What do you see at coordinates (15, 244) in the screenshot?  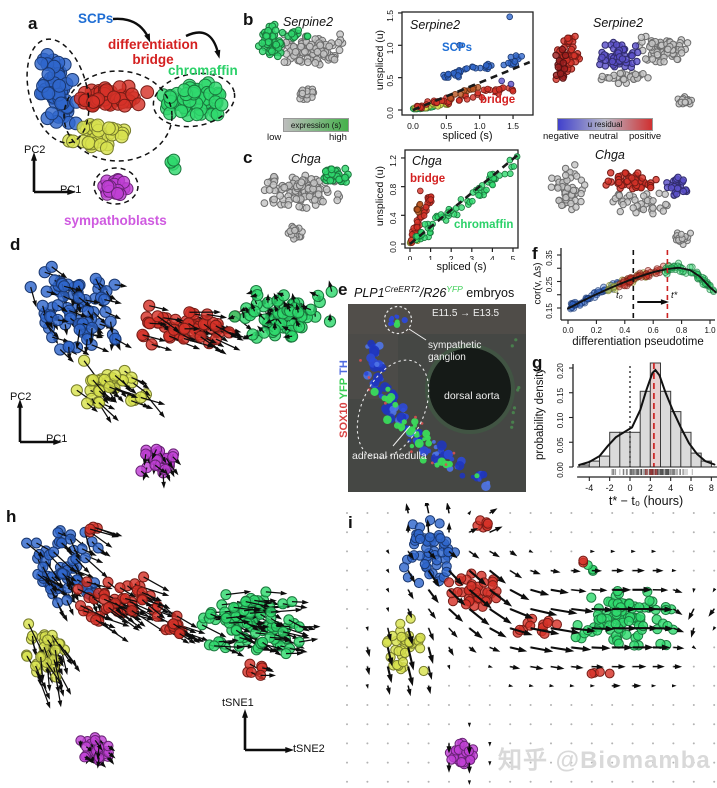 I see `panel-d-label: d` at bounding box center [15, 244].